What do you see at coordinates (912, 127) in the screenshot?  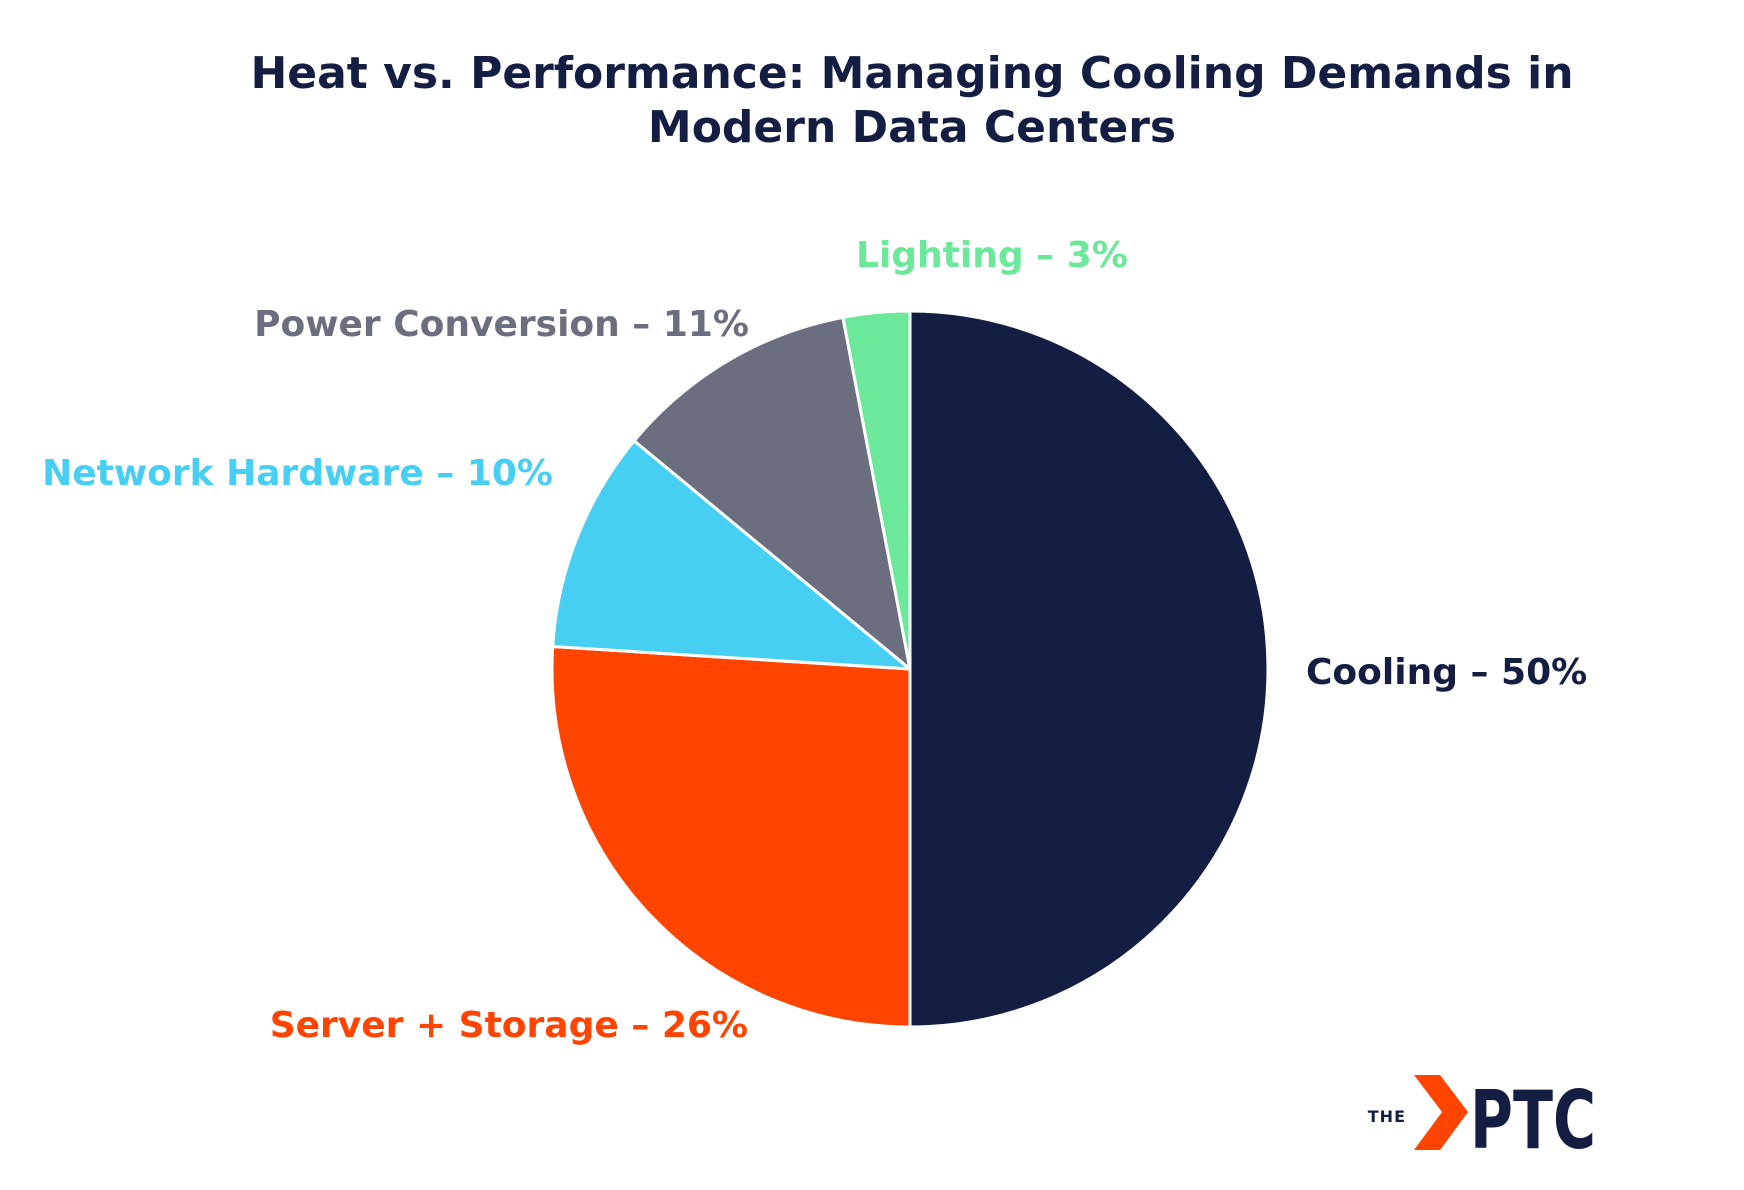 I see `chart-title-line-2: Modern Data Centers` at bounding box center [912, 127].